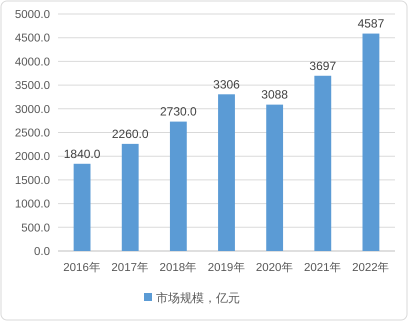  Describe the element at coordinates (32, 62) in the screenshot. I see `y-tick-label: 4000.0` at that location.